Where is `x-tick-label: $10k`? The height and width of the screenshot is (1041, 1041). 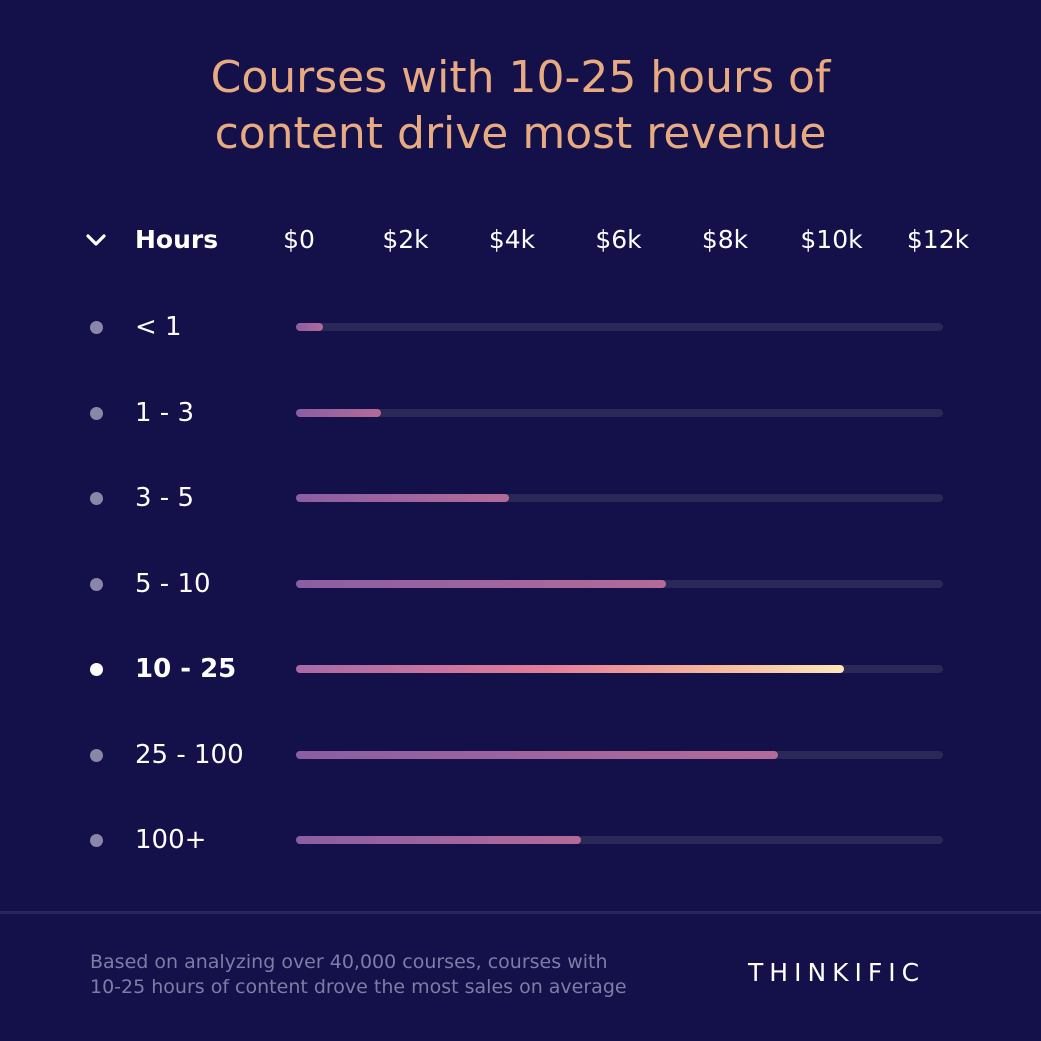
x-tick-label: $10k is located at coordinates (831, 239).